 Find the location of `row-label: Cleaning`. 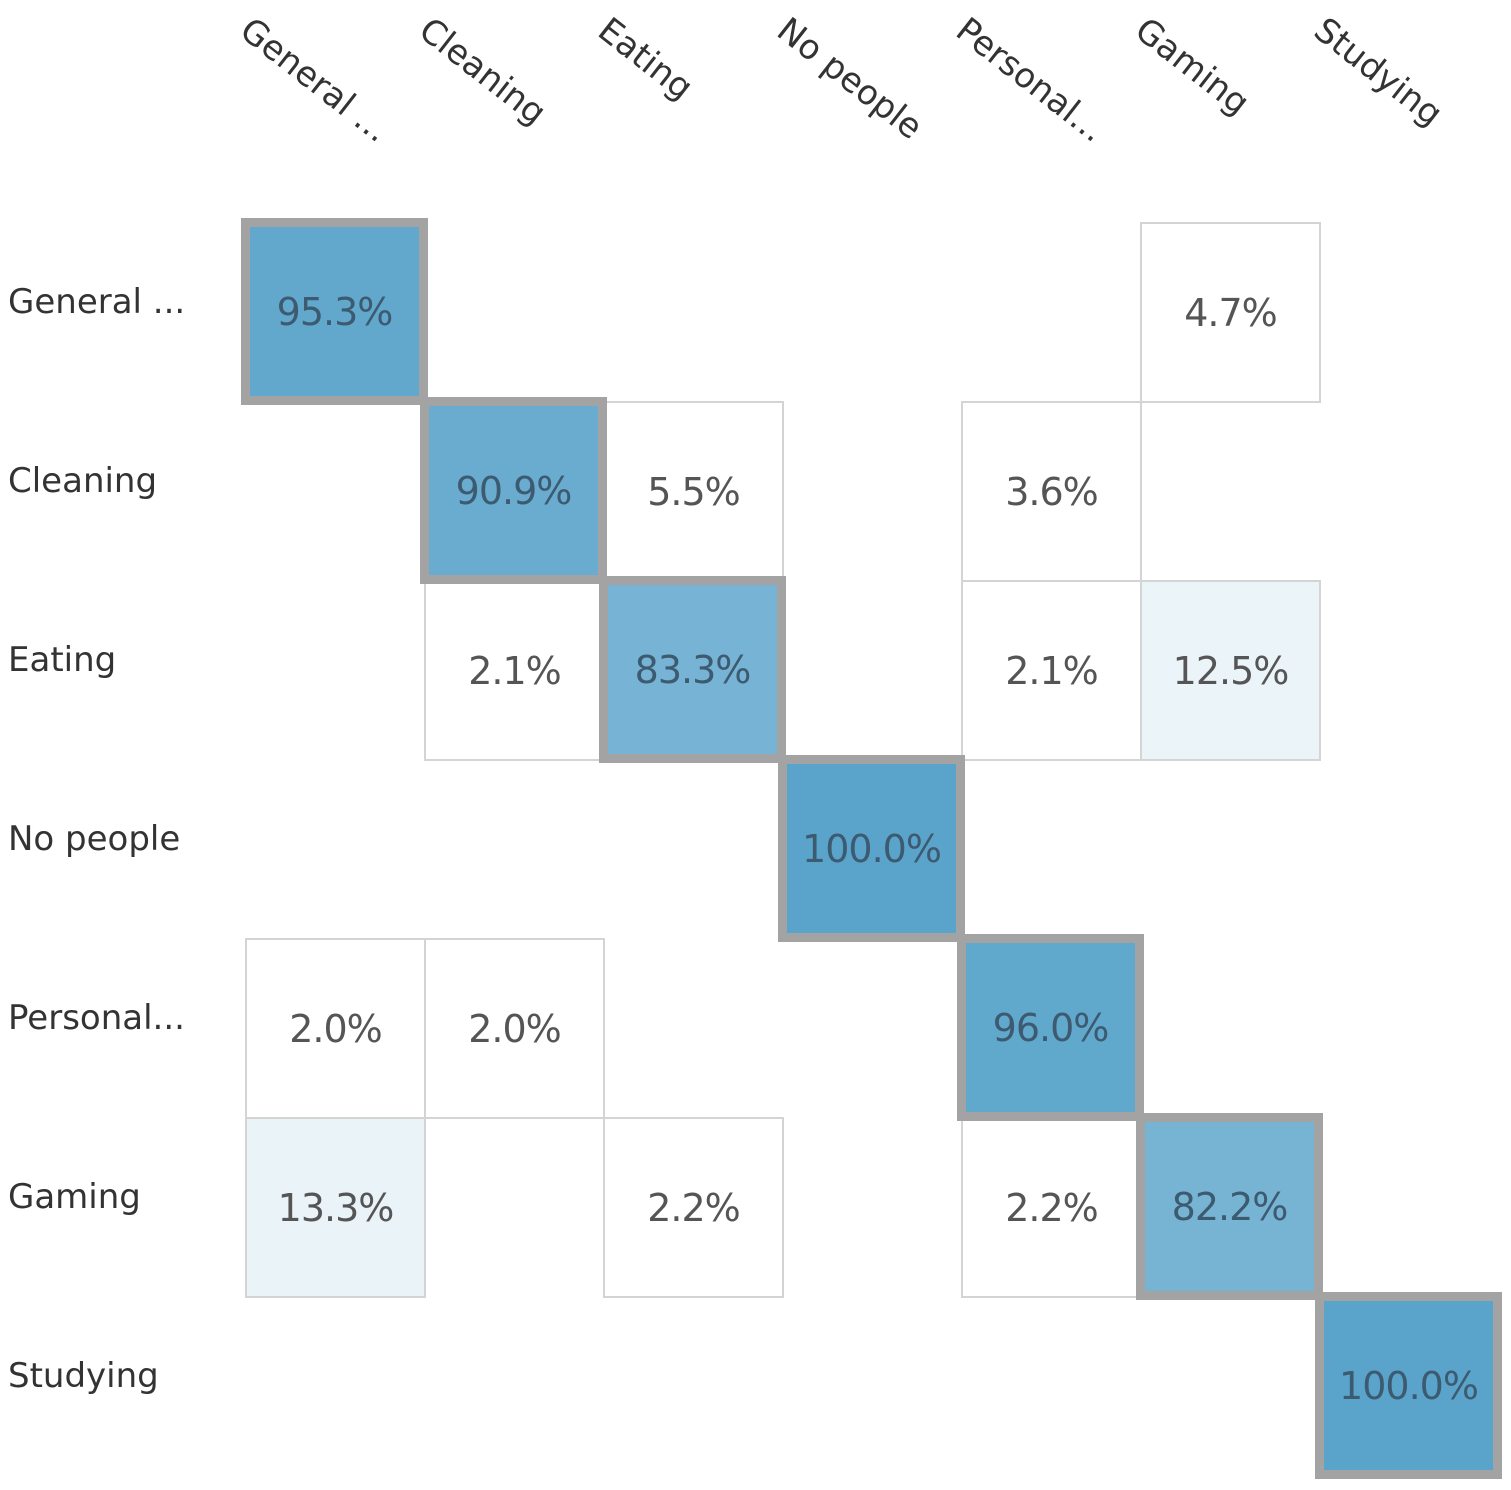

row-label: Cleaning is located at coordinates (83, 480).